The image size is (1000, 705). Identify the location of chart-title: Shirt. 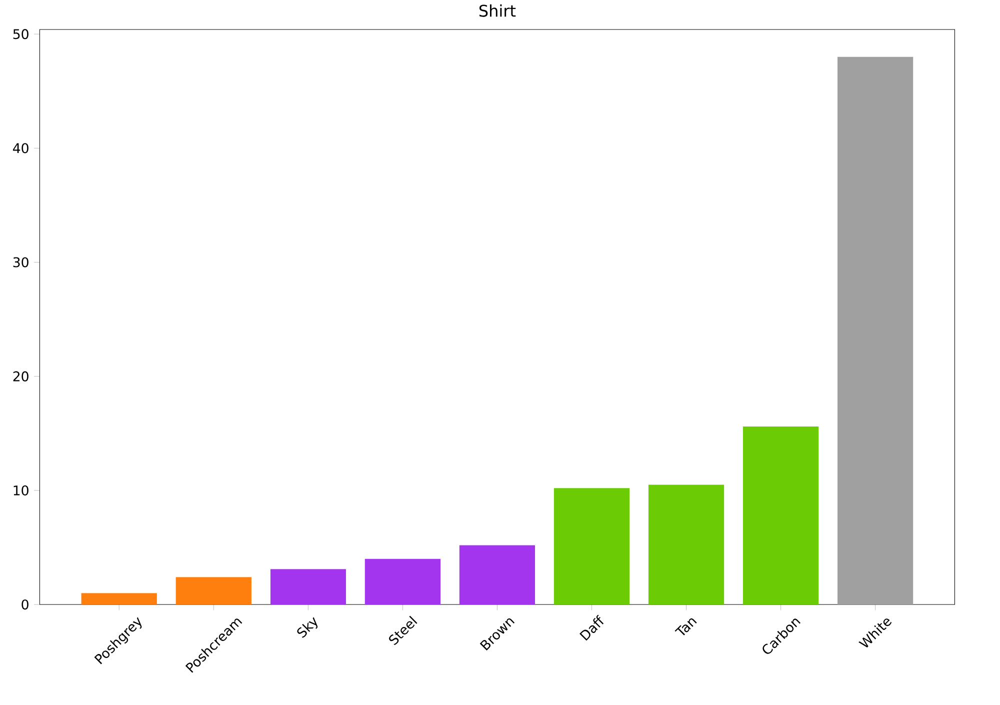
(497, 10).